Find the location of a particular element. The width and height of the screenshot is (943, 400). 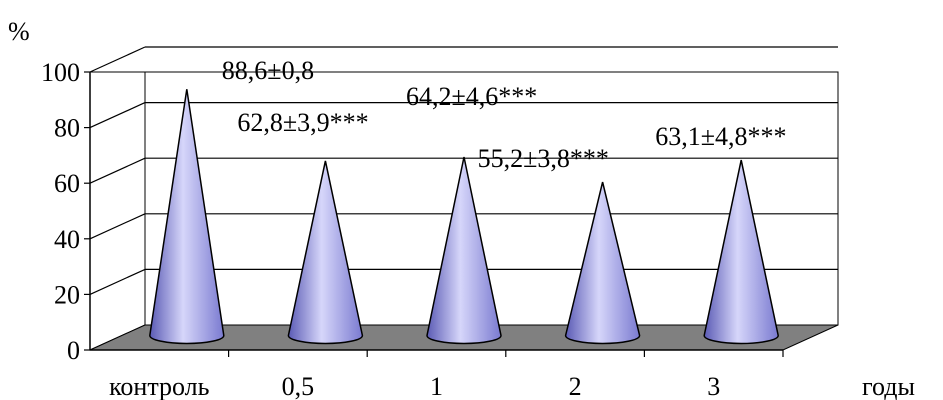

y-axis-label: % is located at coordinates (19, 31).